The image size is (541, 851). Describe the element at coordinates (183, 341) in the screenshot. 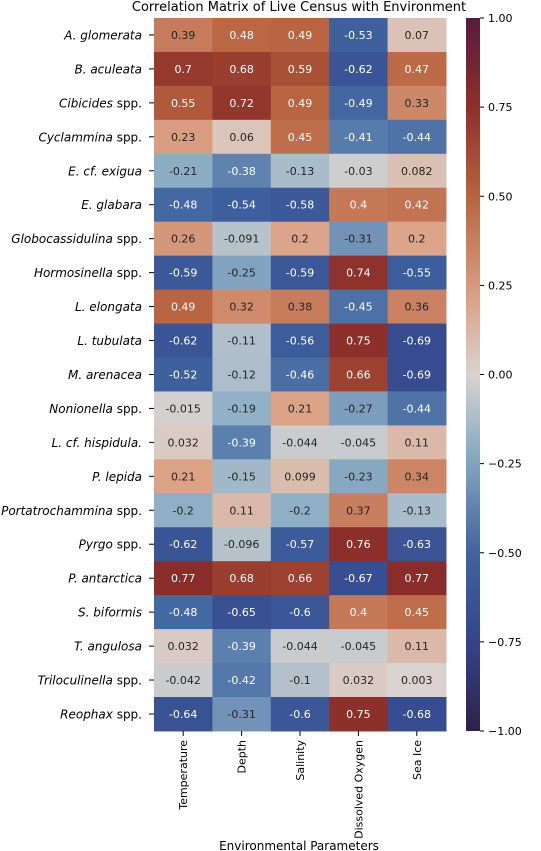

I see `cell-value-label: -0.62` at that location.